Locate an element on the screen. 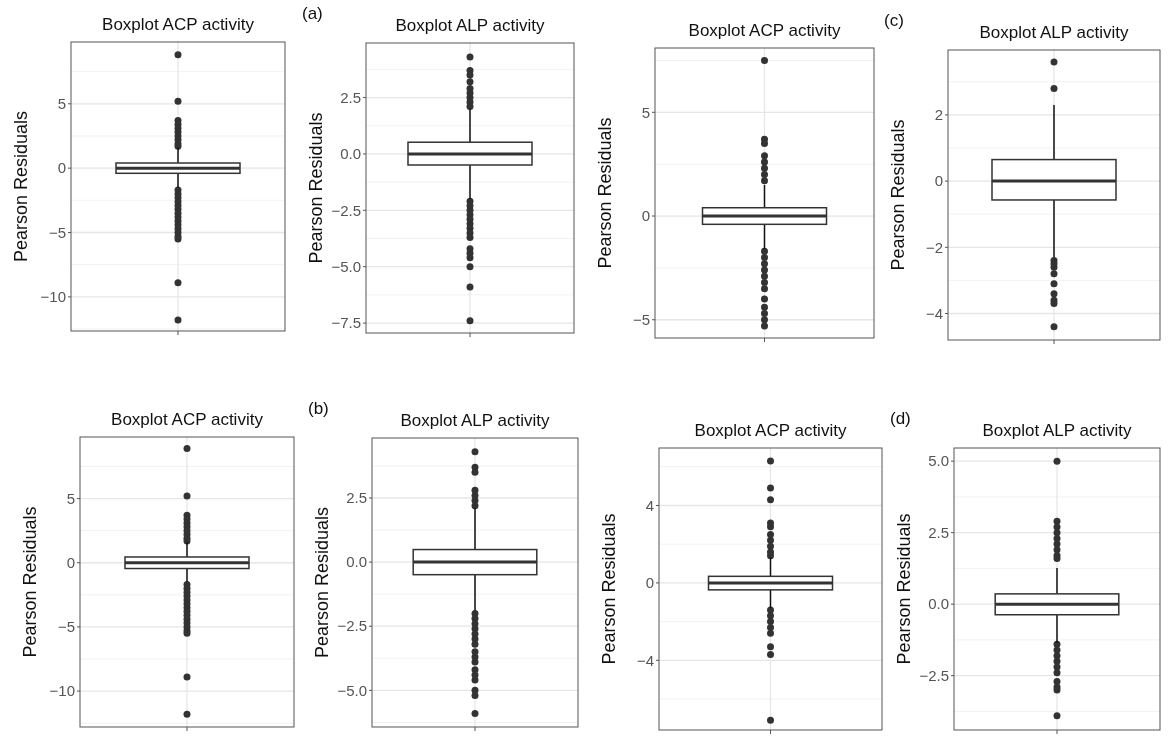  text: (a) is located at coordinates (312, 13).